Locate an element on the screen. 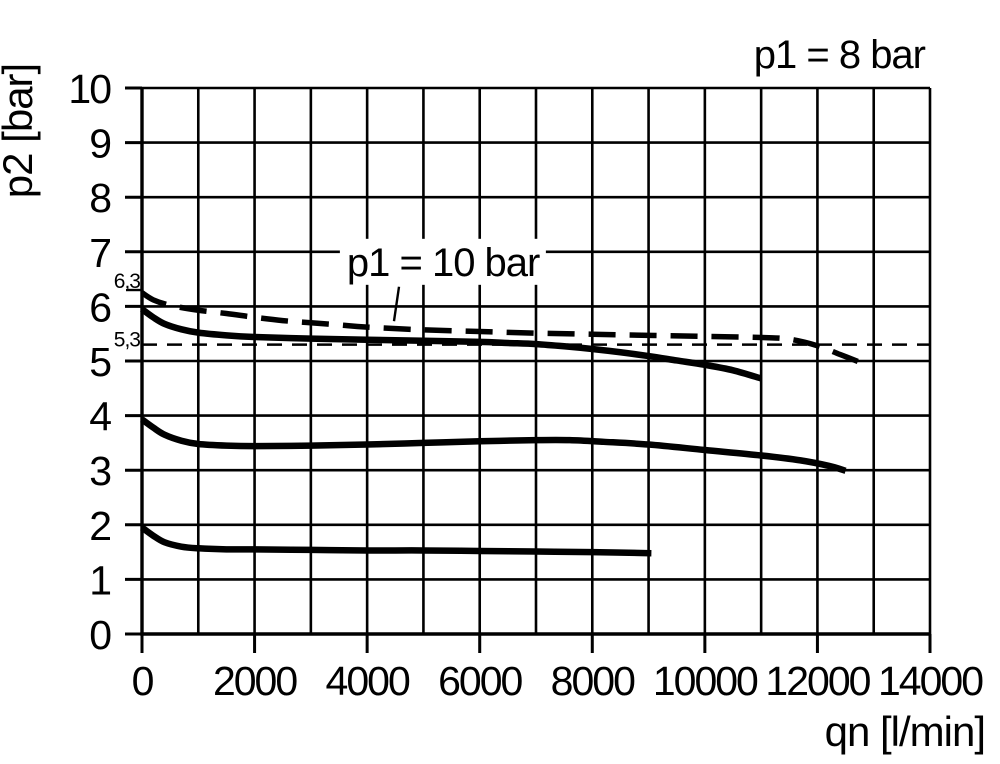 The height and width of the screenshot is (764, 1000). y-tick-label: 2 is located at coordinates (99, 526).